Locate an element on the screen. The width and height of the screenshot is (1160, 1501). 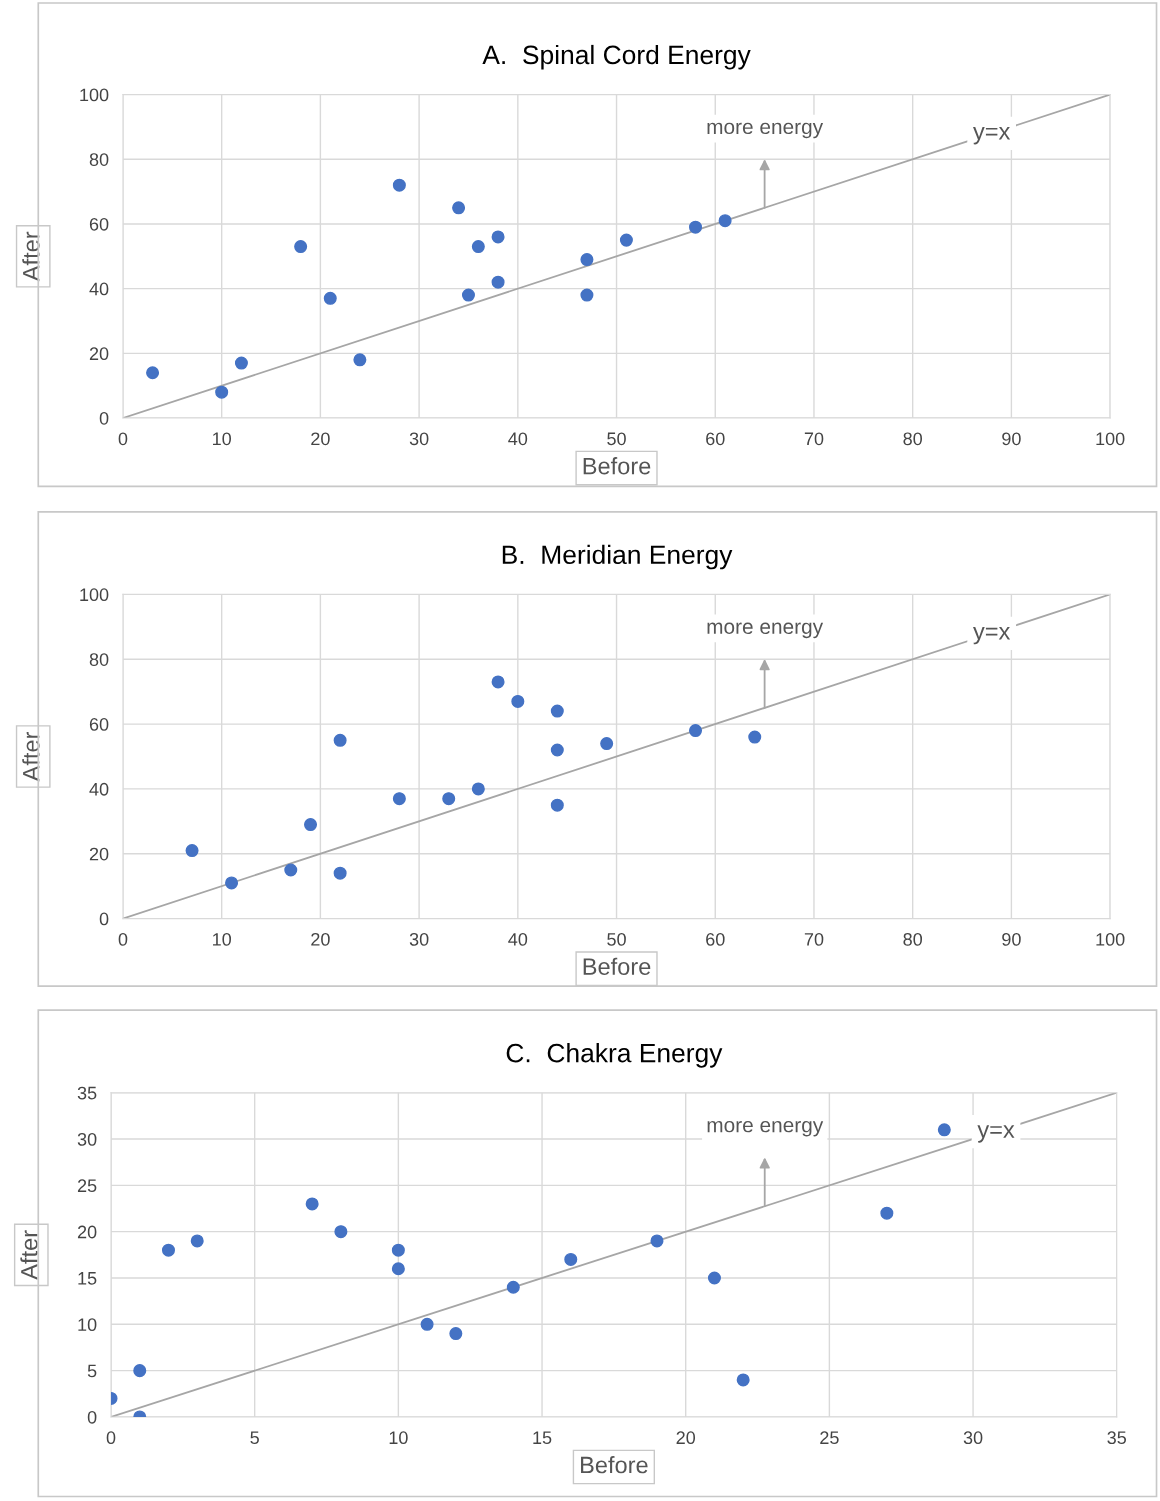
y-tick-label: 100 is located at coordinates (94, 595).